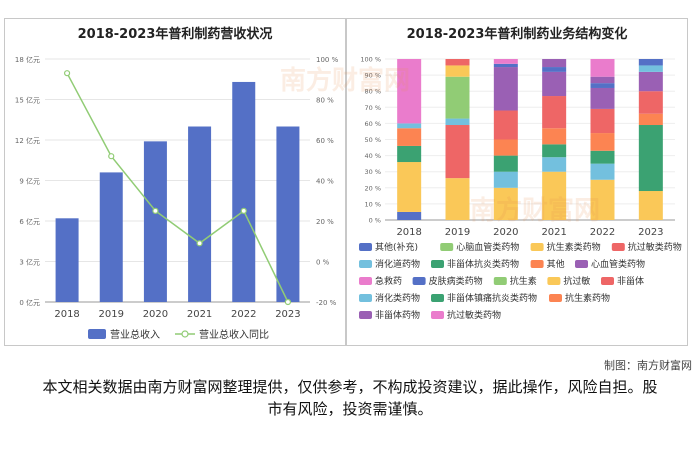 This screenshot has width=700, height=467. Describe the element at coordinates (397, 298) in the screenshot. I see `legend-label: 消化类药物` at that location.